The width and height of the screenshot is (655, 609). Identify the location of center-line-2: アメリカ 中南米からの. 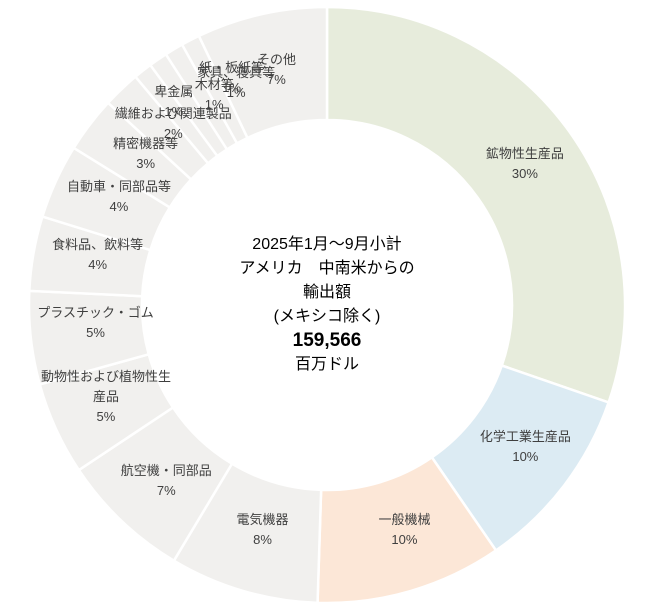
(327, 268).